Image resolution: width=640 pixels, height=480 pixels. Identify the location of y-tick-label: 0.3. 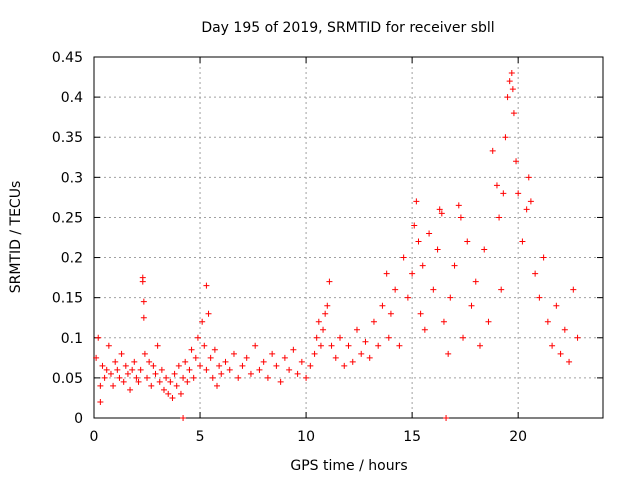
(72, 178).